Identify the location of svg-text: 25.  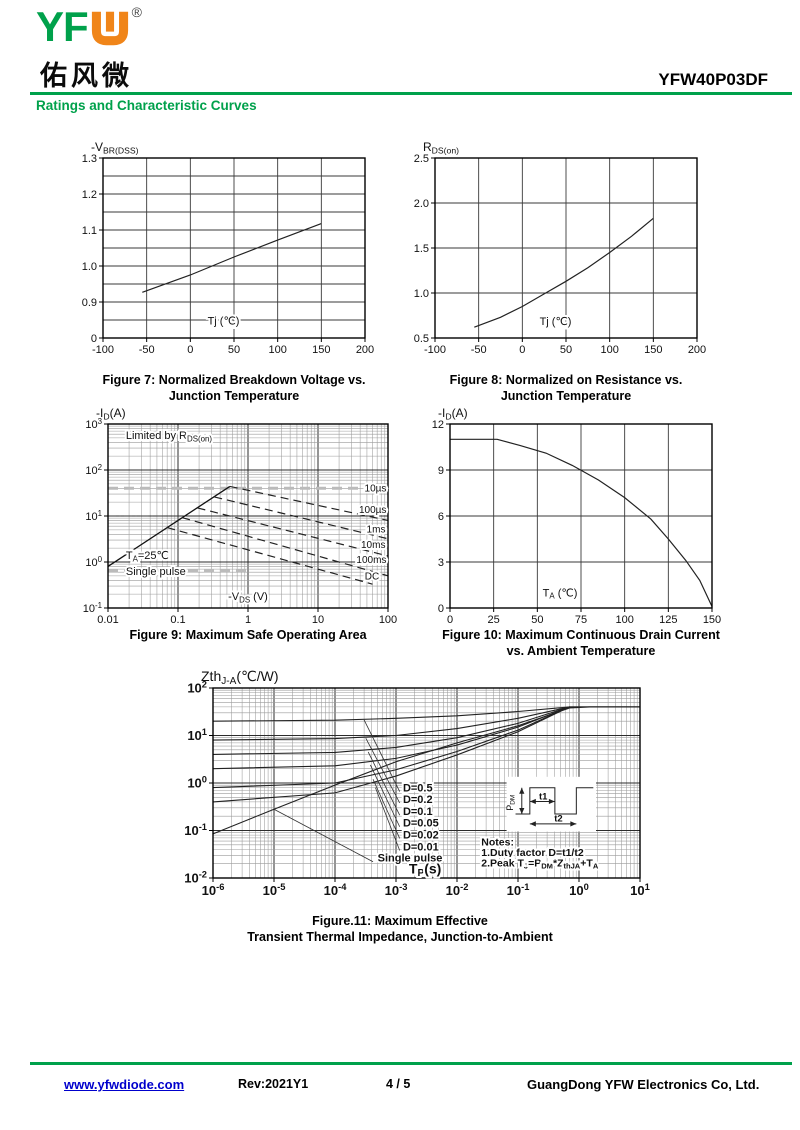
(494, 620).